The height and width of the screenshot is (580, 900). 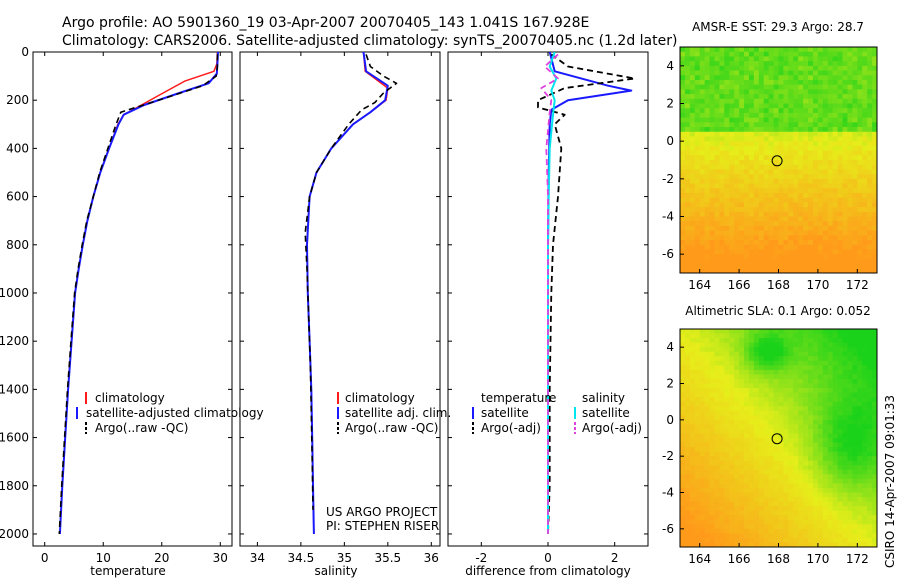 What do you see at coordinates (668, 217) in the screenshot?
I see `map-y-tick-label: -4` at bounding box center [668, 217].